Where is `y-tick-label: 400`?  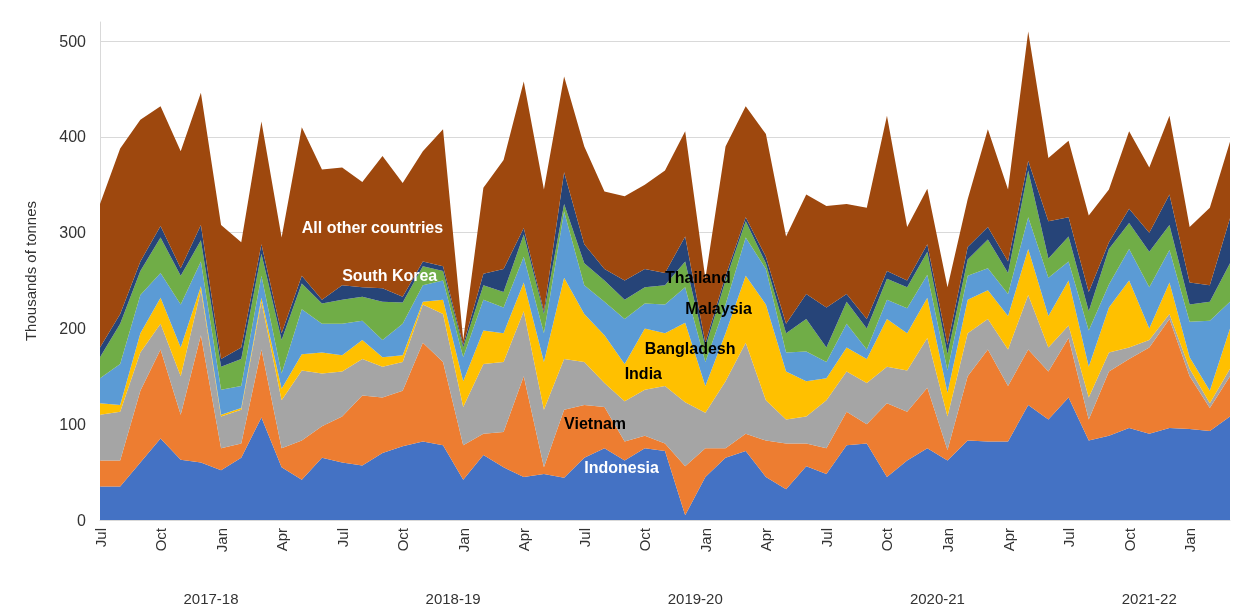
y-tick-label: 400 is located at coordinates (73, 137).